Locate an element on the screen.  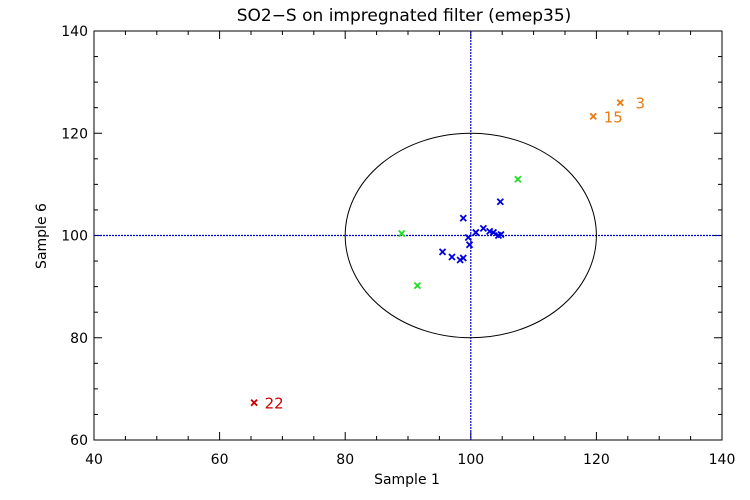
x-tick-label: 60 is located at coordinates (220, 460).